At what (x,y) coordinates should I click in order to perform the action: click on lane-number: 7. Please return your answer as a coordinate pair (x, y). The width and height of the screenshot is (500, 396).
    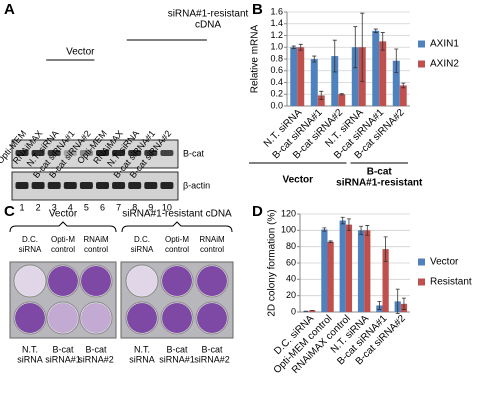
    Looking at the image, I should click on (118, 207).